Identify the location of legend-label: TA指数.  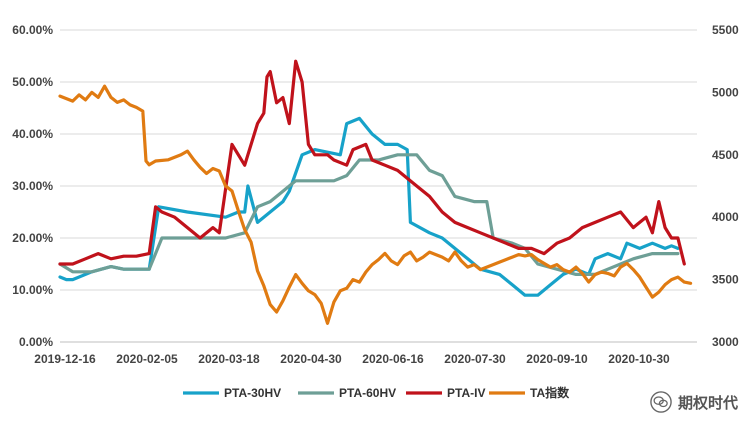
(550, 392).